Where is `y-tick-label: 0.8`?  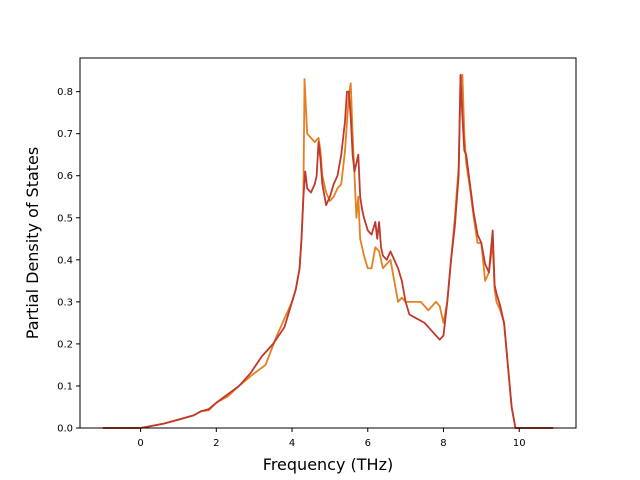
y-tick-label: 0.8 is located at coordinates (65, 92).